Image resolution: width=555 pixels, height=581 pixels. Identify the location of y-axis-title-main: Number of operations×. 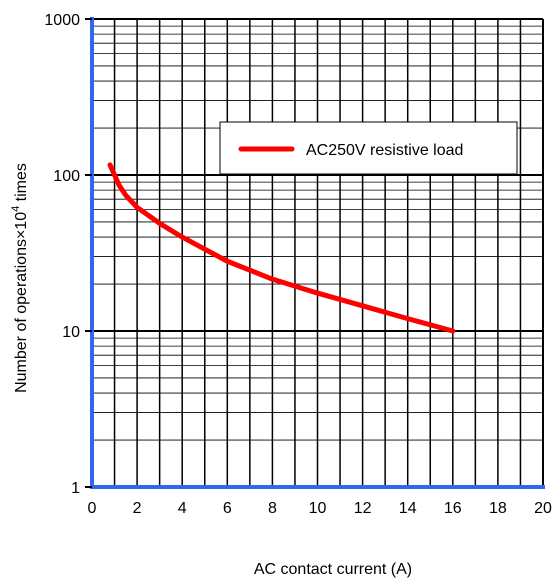
(21, 311).